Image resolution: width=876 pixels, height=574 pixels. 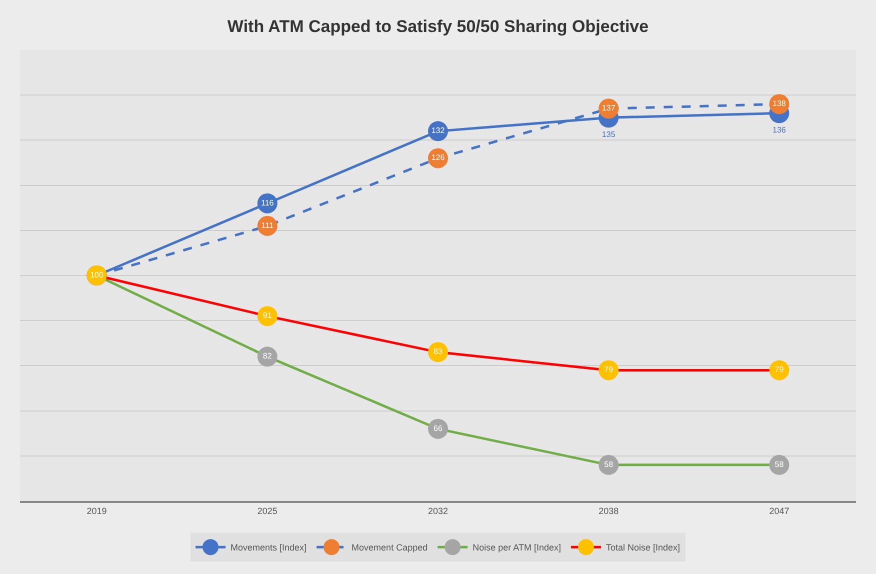 I want to click on data-label: 83, so click(x=438, y=351).